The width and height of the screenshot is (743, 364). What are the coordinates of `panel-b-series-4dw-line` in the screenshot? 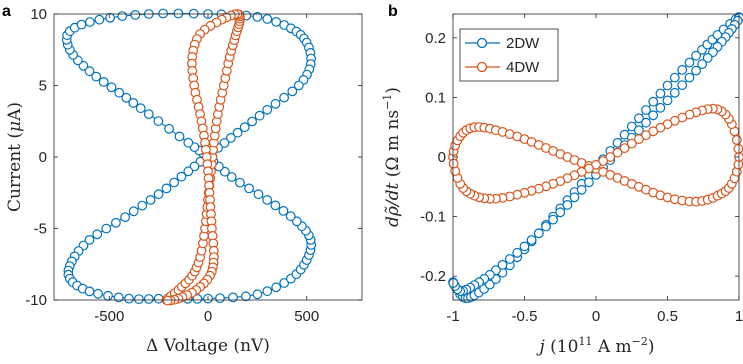 It's located at (596, 155).